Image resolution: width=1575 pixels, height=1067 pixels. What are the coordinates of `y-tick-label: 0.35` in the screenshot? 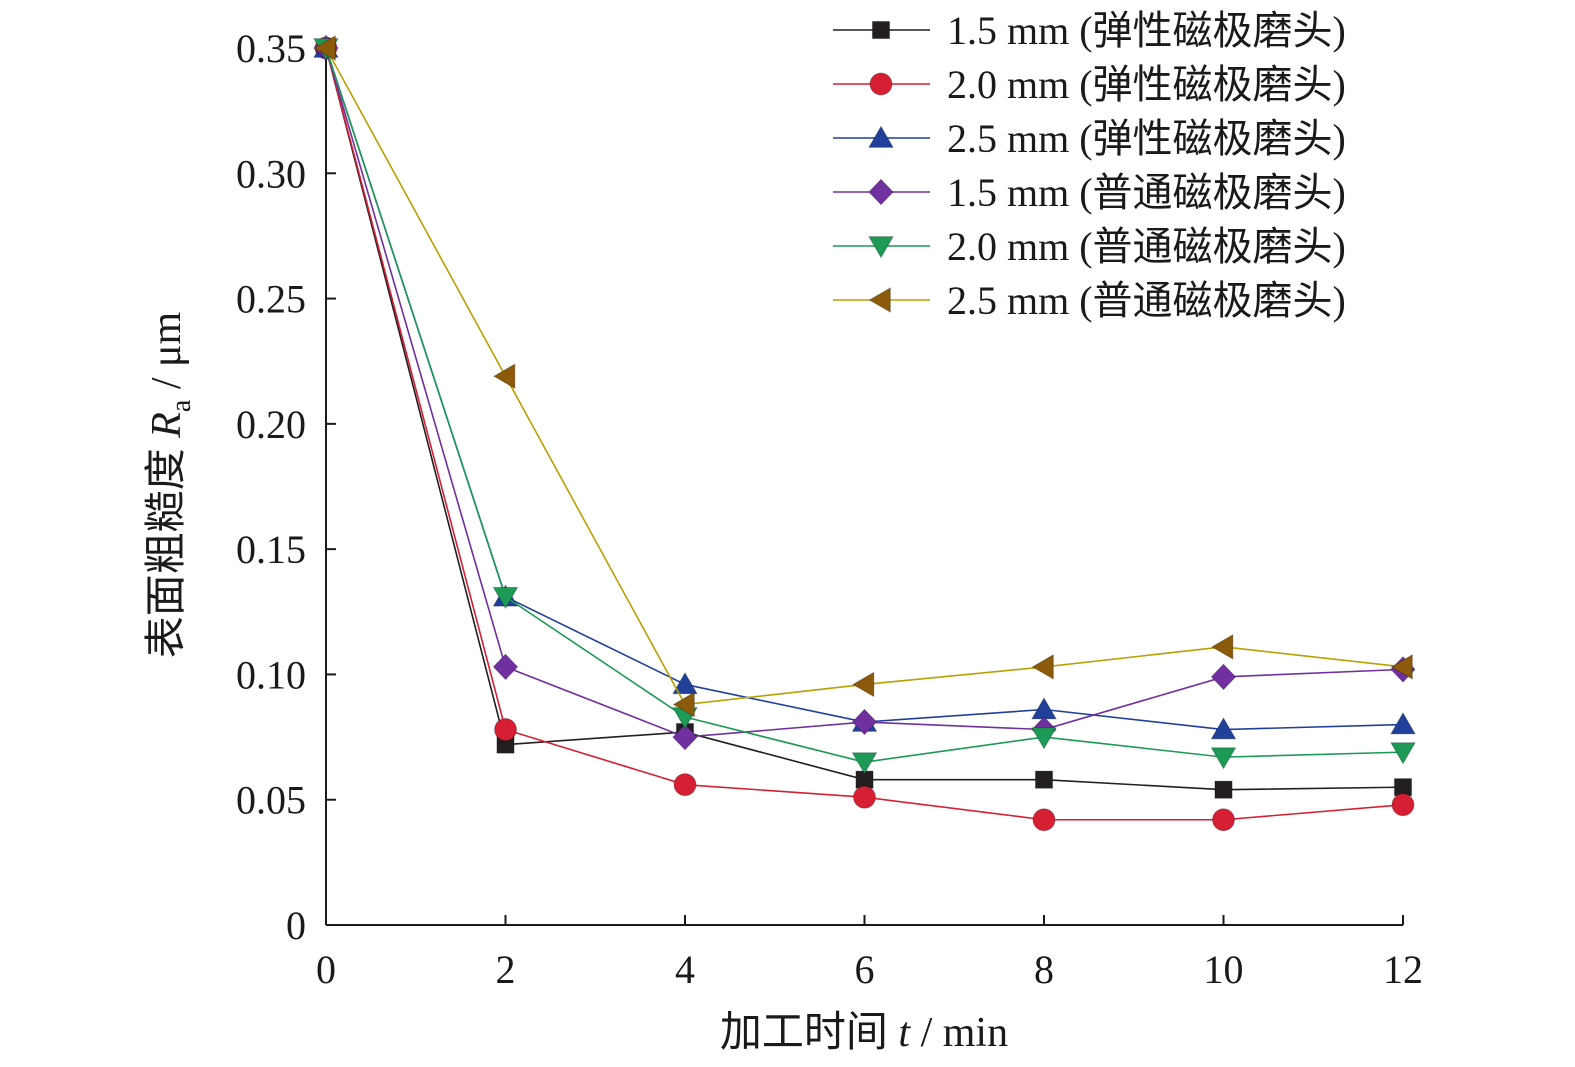 It's located at (271, 48).